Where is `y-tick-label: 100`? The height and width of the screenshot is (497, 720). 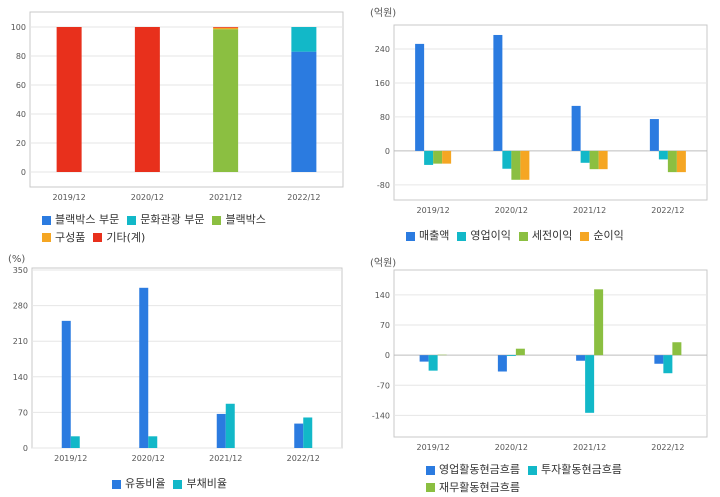 y-tick-label: 100 is located at coordinates (18, 27).